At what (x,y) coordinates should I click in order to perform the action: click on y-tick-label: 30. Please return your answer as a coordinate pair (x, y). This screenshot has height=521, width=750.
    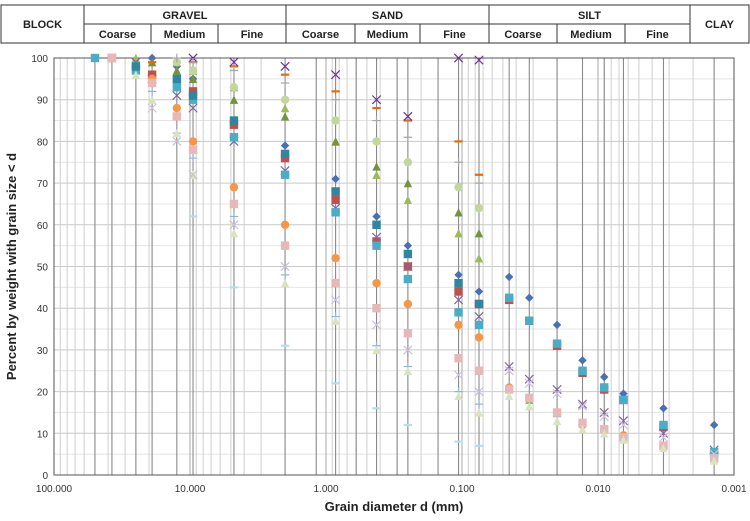
    Looking at the image, I should click on (43, 351).